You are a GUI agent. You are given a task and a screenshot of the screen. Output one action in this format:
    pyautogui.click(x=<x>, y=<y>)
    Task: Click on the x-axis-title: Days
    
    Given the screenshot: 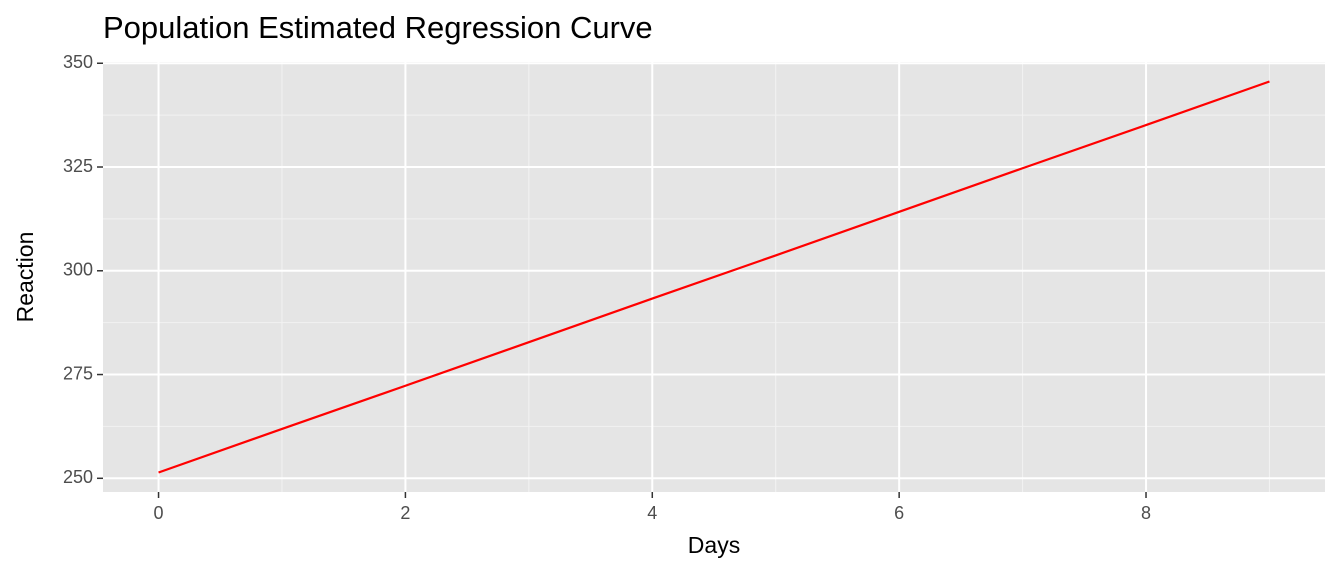 What is the action you would take?
    pyautogui.click(x=714, y=545)
    